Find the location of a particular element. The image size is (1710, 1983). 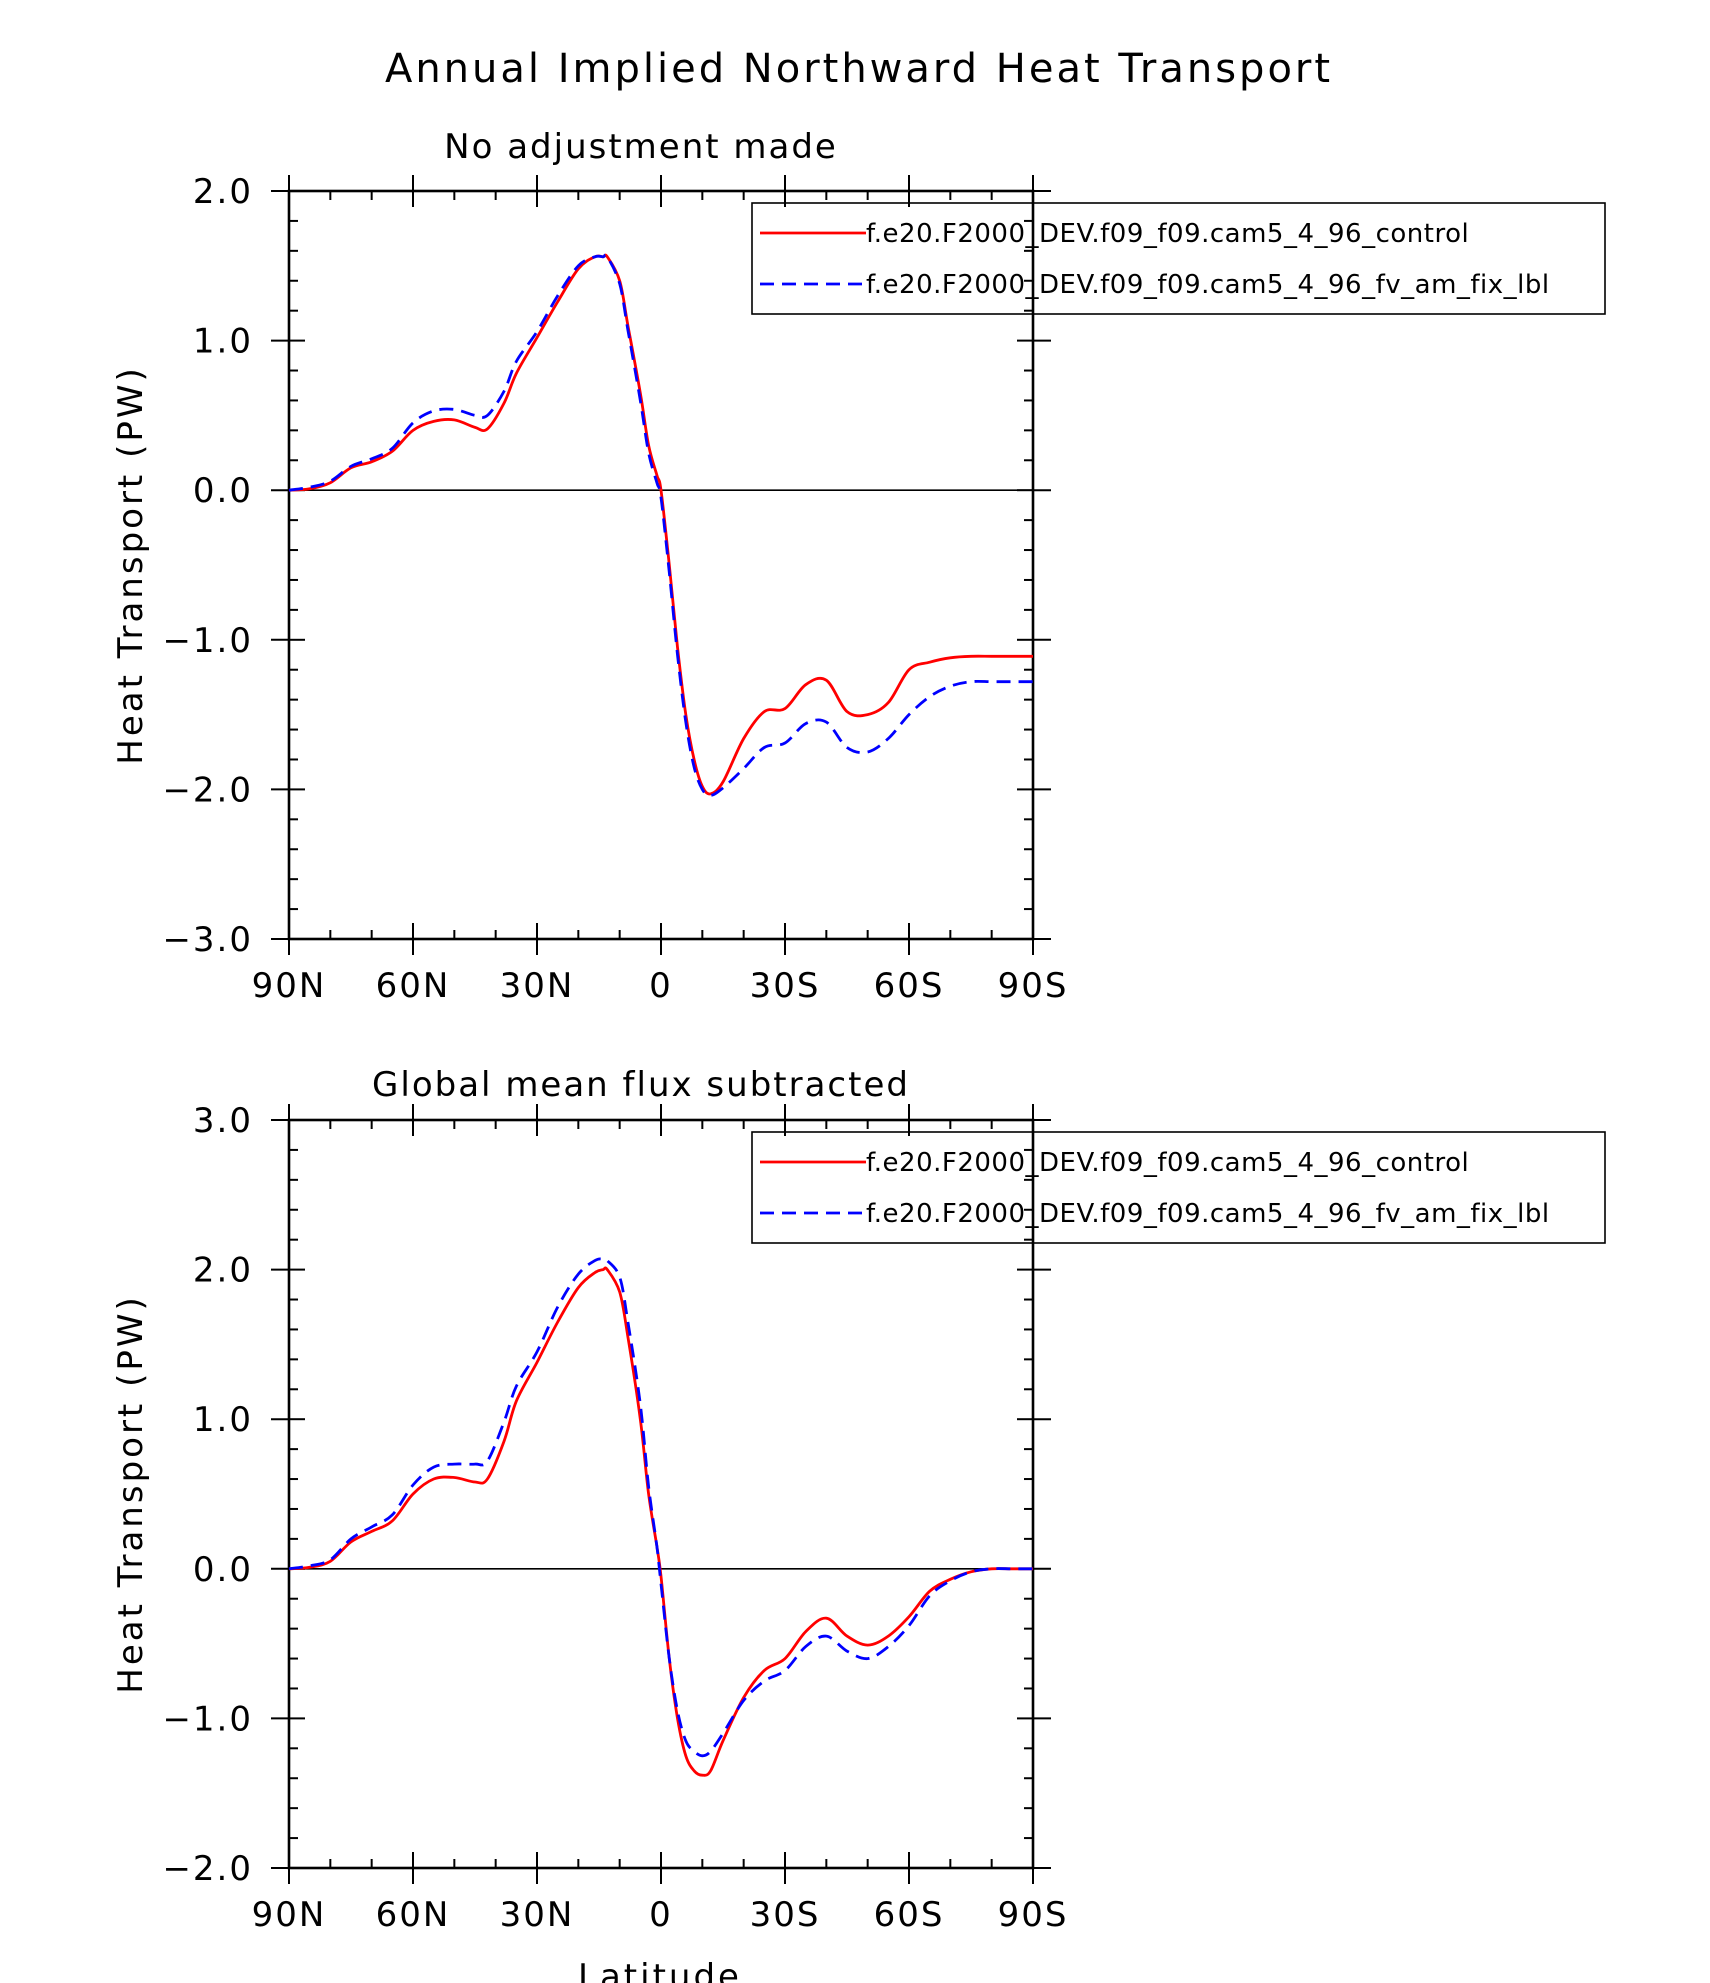

panel-title: No adjustment made is located at coordinates (641, 147).